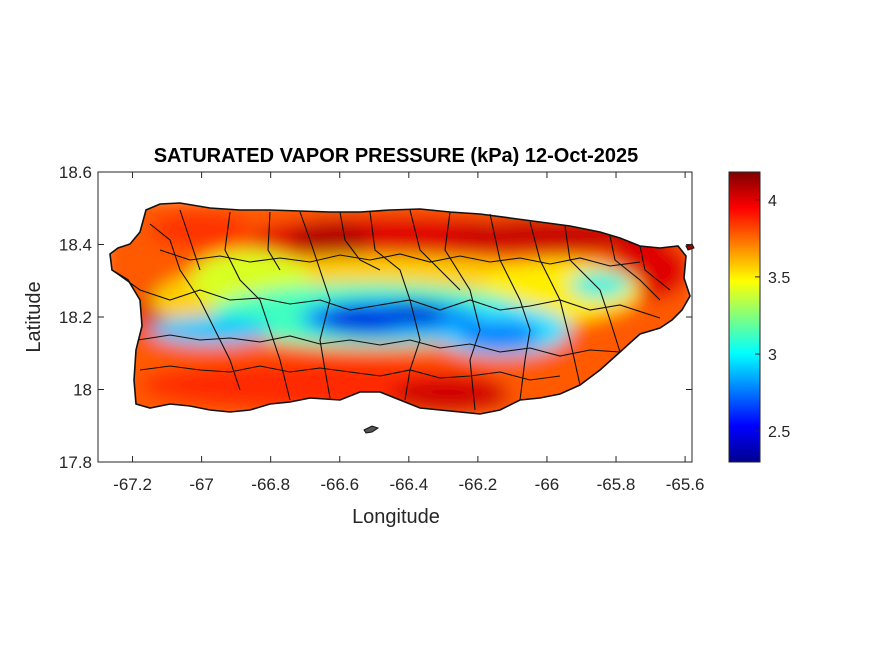  Describe the element at coordinates (82, 390) in the screenshot. I see `y-tick-label: 18` at that location.